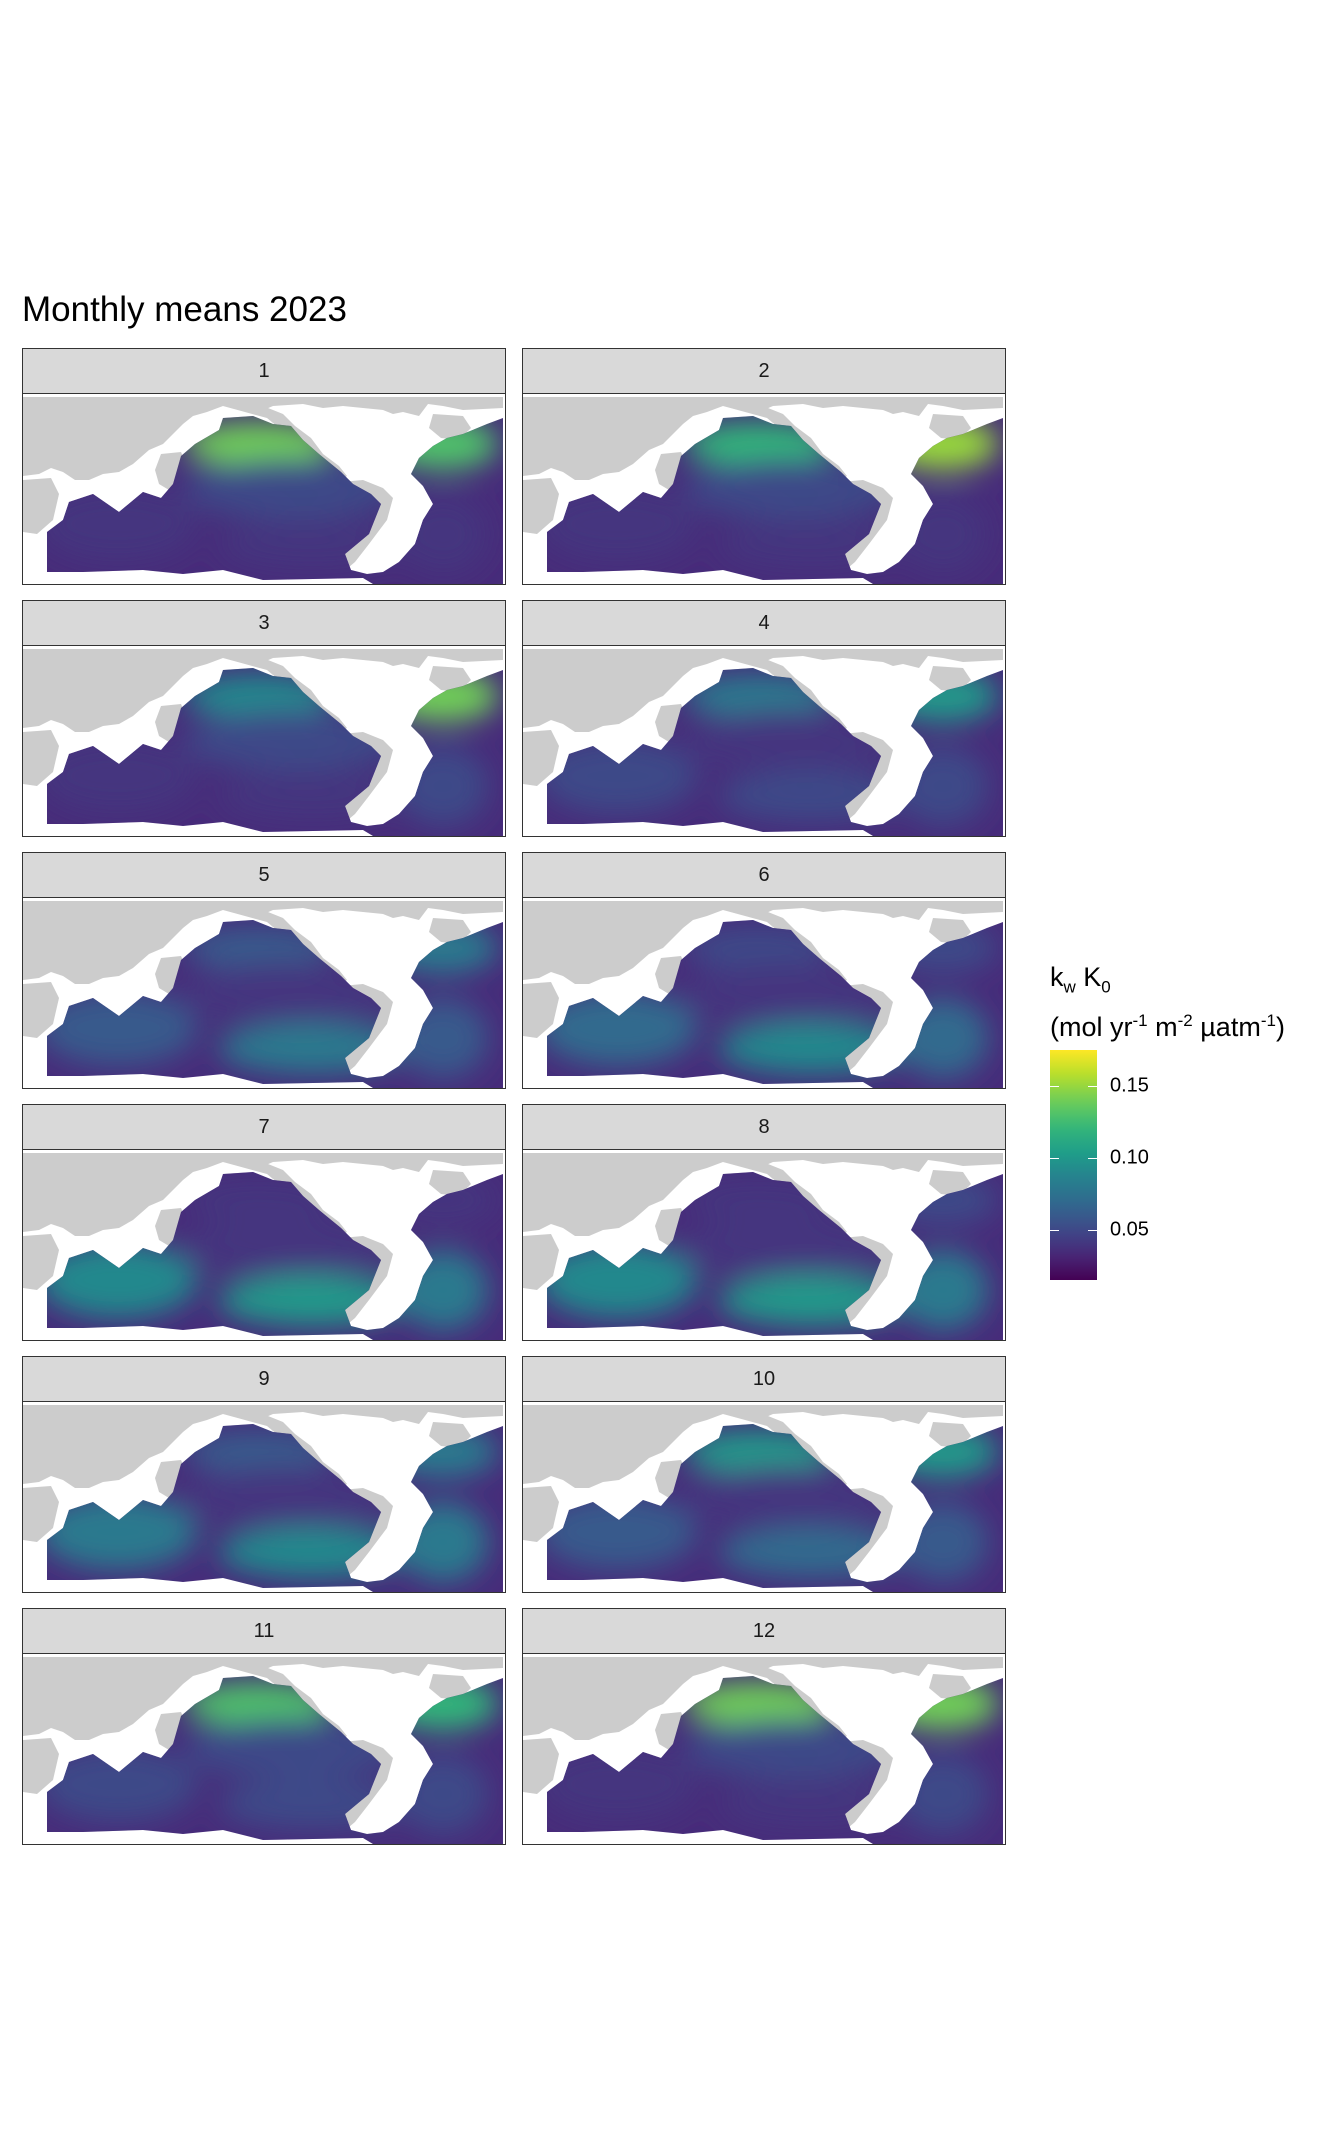  What do you see at coordinates (264, 1127) in the screenshot?
I see `facet-strip-label: 7` at bounding box center [264, 1127].